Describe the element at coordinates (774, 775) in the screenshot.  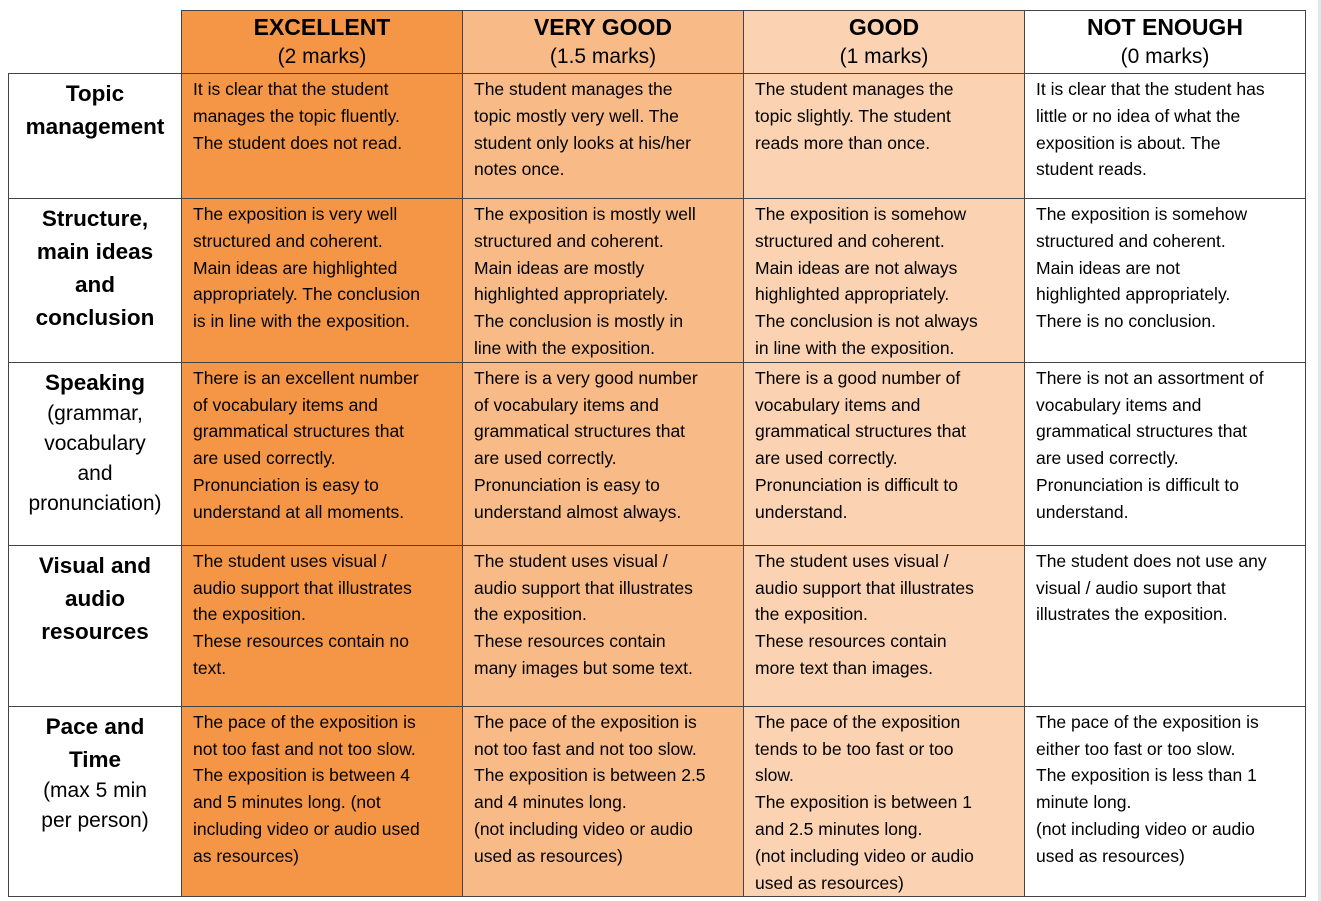
I see `descriptor-line: slow.` at that location.